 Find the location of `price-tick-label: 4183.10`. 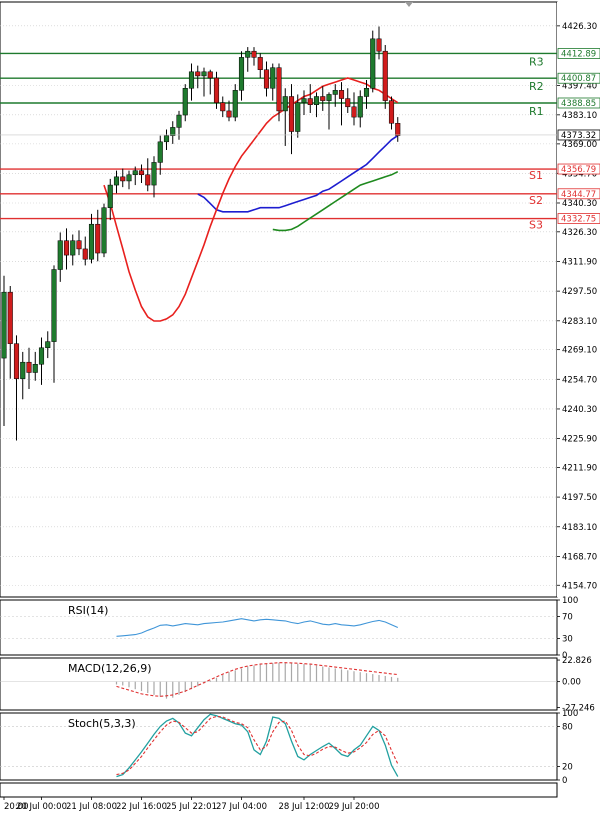

price-tick-label: 4183.10 is located at coordinates (579, 528).